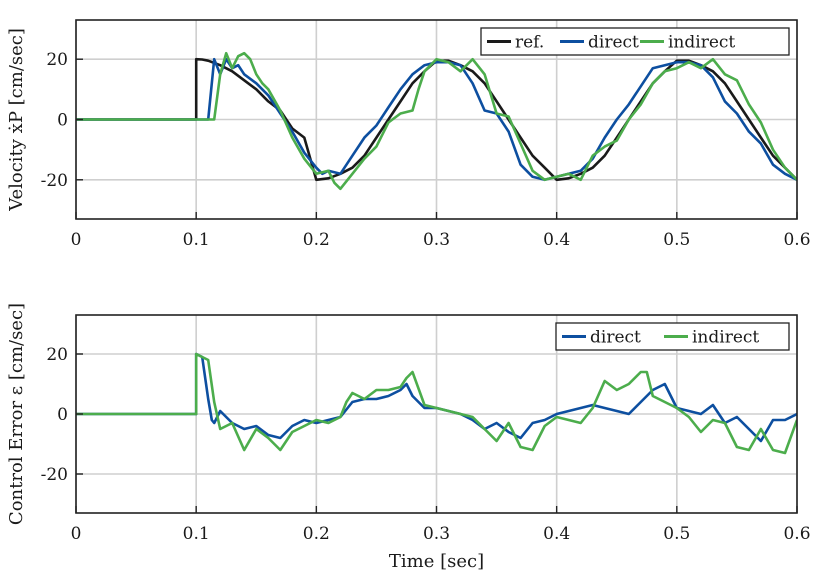 The width and height of the screenshot is (813, 579). Describe the element at coordinates (16, 120) in the screenshot. I see `y-axis-label: Velocity ẋP [cm/sec]` at that location.